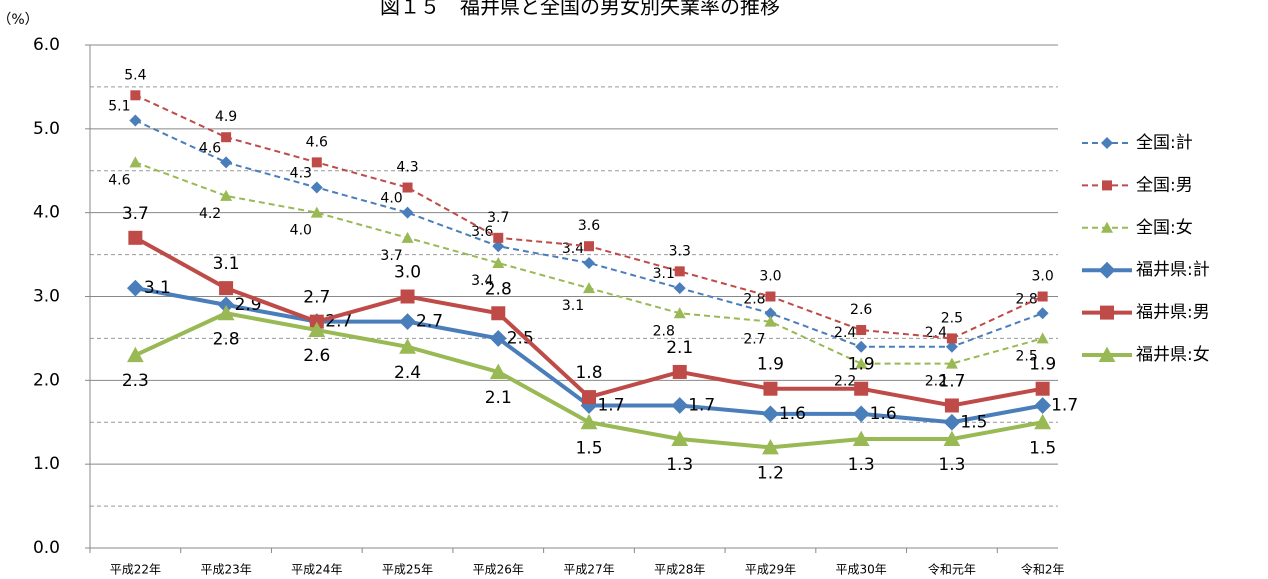 The width and height of the screenshot is (1268, 579). I want to click on legend-entry: 福井県:女, so click(1146, 355).